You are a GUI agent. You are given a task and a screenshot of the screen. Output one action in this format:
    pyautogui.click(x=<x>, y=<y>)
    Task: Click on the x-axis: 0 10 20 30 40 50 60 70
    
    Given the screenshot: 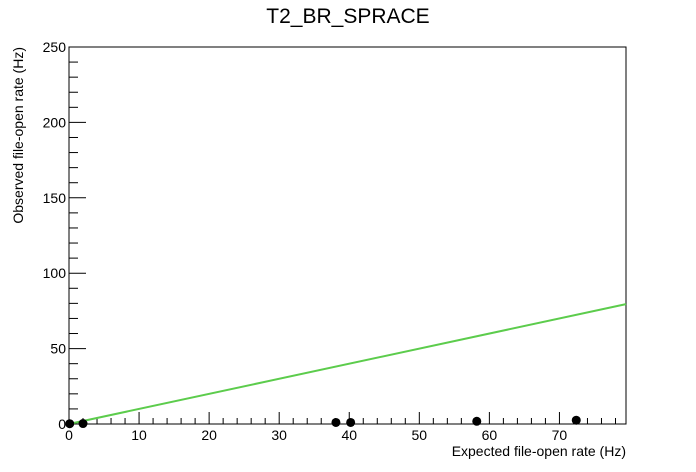 What is the action you would take?
    pyautogui.click(x=340, y=427)
    